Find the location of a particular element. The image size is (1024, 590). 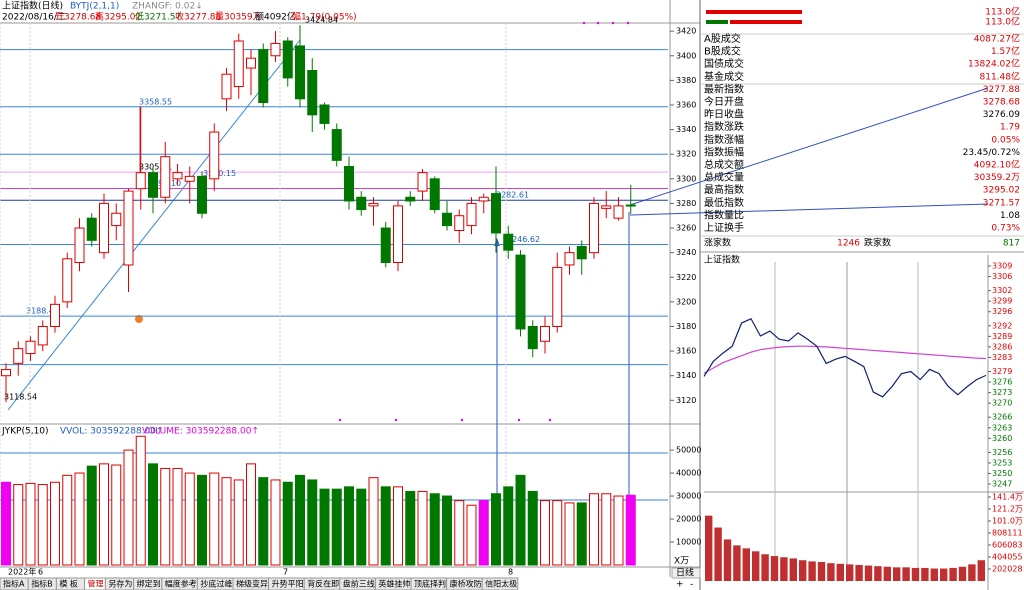

x-tick-label: 7 is located at coordinates (285, 572).